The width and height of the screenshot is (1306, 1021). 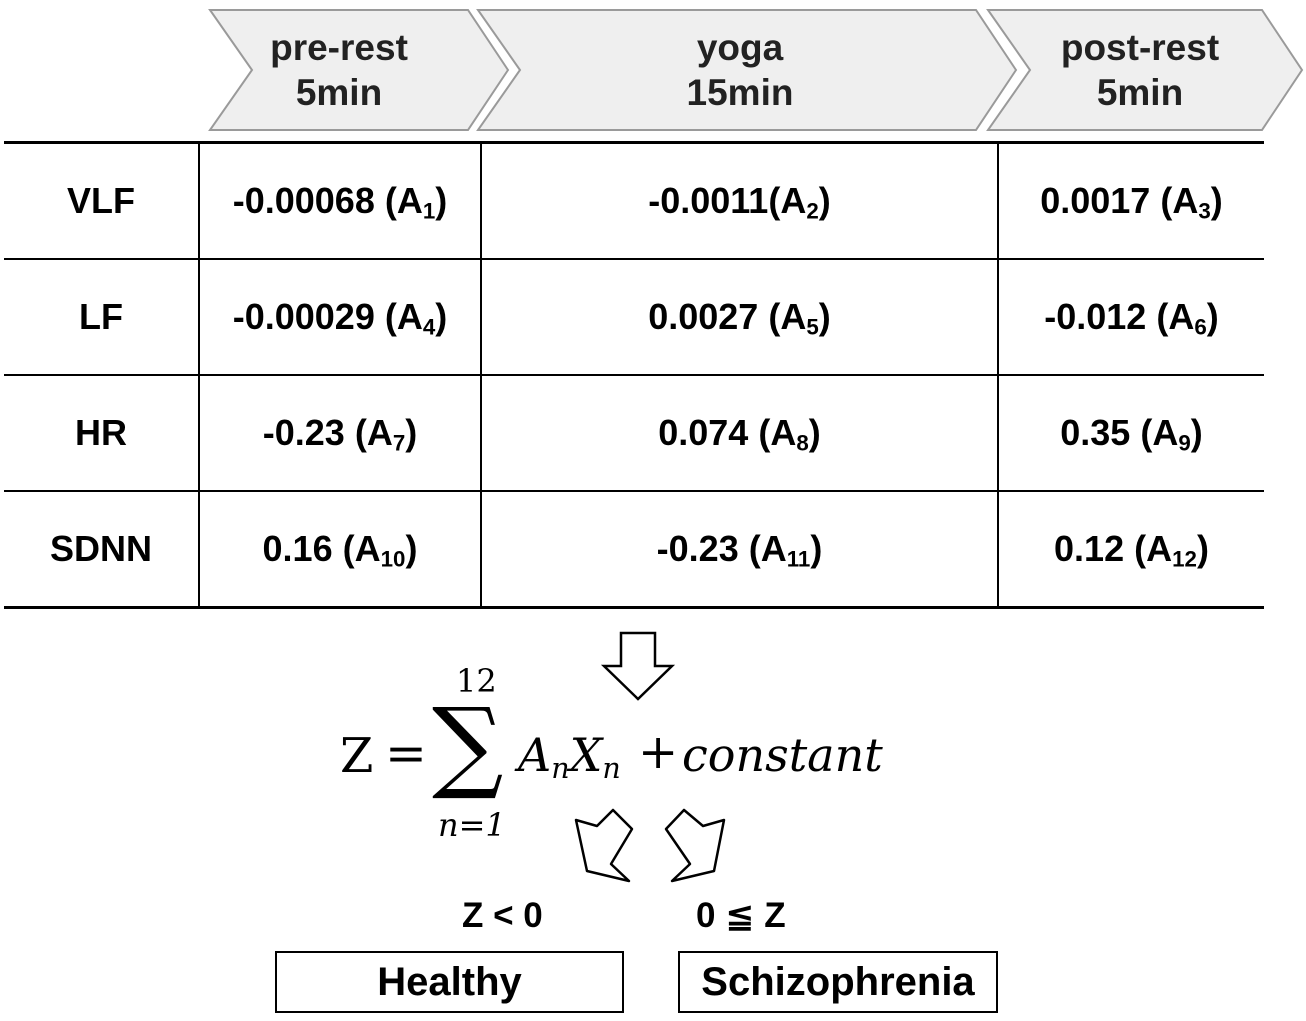 What do you see at coordinates (472, 825) in the screenshot?
I see `formula-lower-limit: n=1` at bounding box center [472, 825].